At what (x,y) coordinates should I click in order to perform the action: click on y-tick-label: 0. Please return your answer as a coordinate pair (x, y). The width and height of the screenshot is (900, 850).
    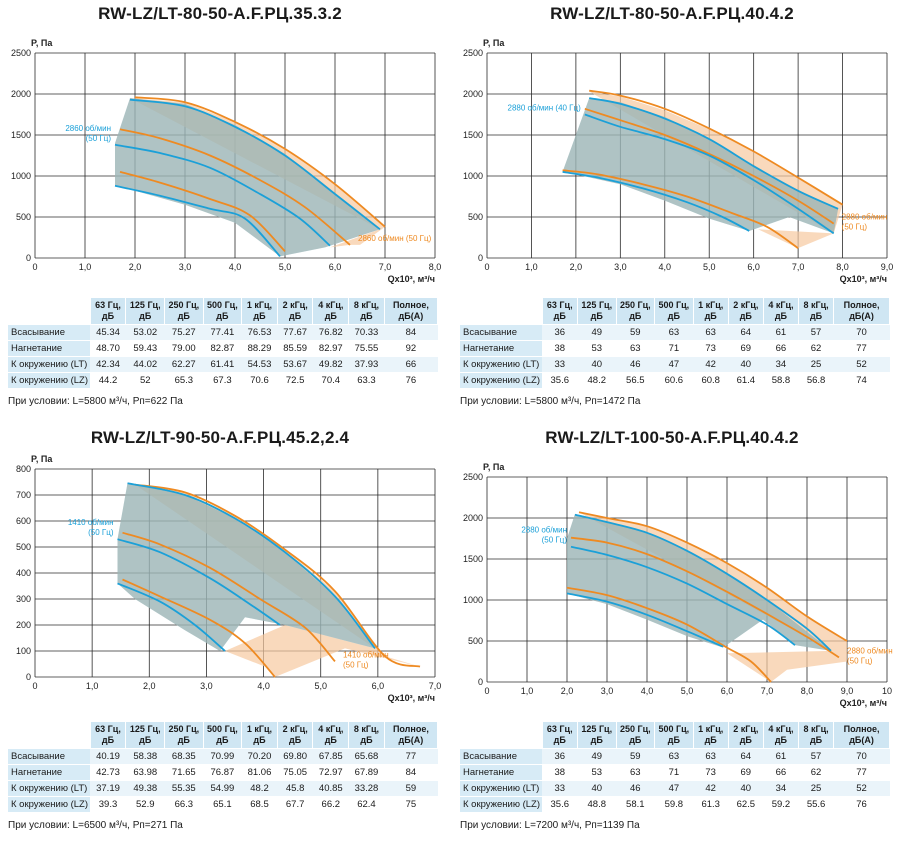
    Looking at the image, I should click on (28, 677).